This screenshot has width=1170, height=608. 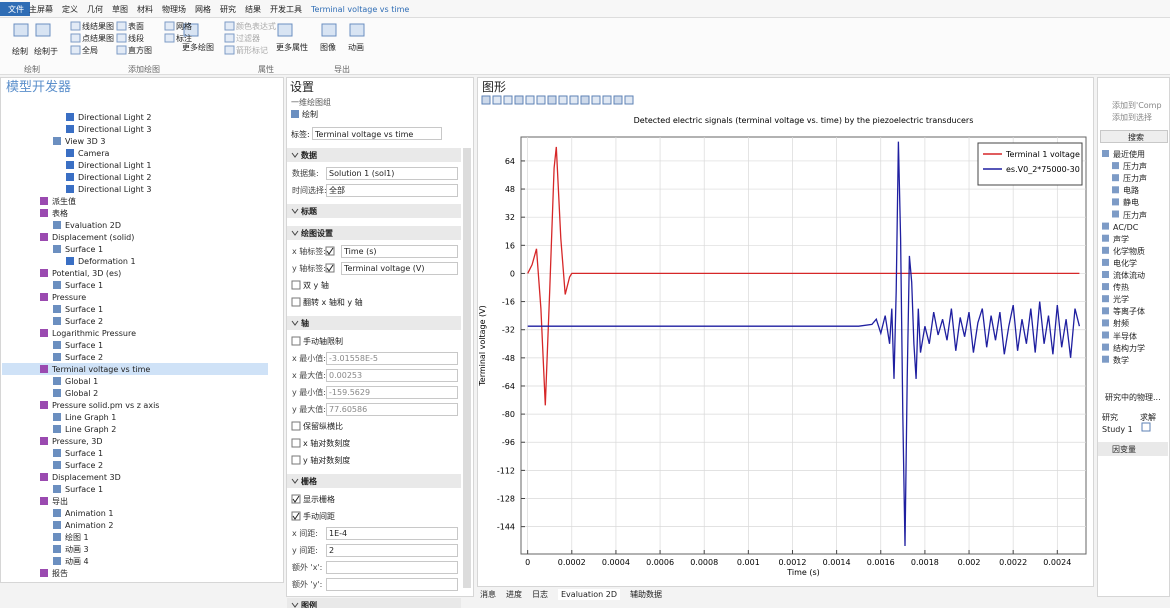 I want to click on checkbox-label: x 轴对数刻度, so click(x=327, y=443).